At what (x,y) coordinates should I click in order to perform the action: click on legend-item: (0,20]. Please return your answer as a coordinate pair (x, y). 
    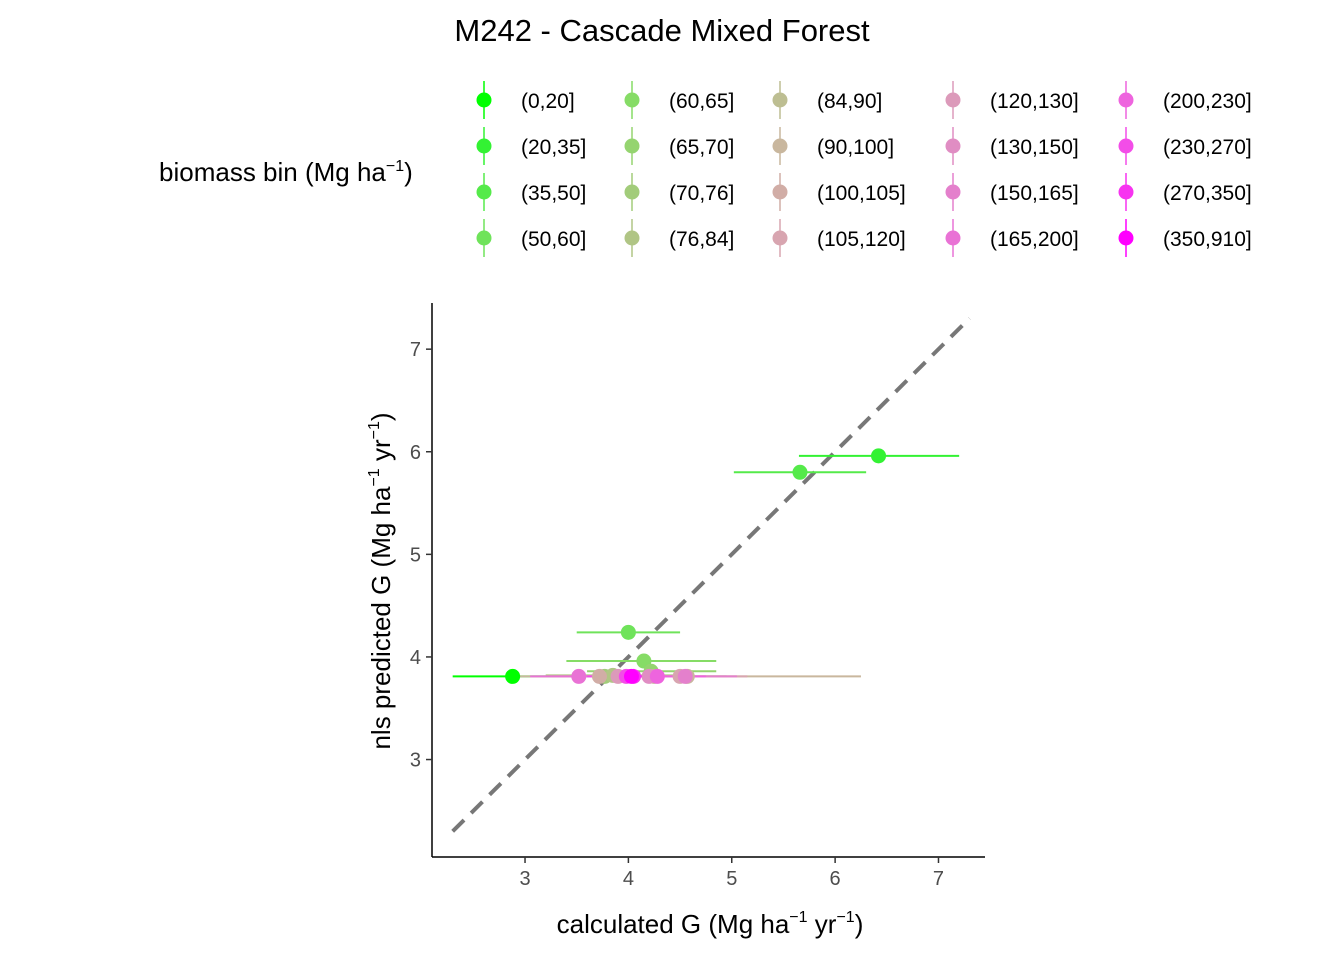
    Looking at the image, I should click on (525, 100).